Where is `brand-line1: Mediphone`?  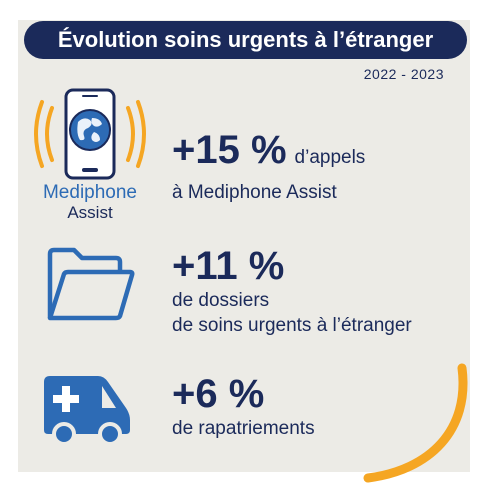 brand-line1: Mediphone is located at coordinates (90, 192).